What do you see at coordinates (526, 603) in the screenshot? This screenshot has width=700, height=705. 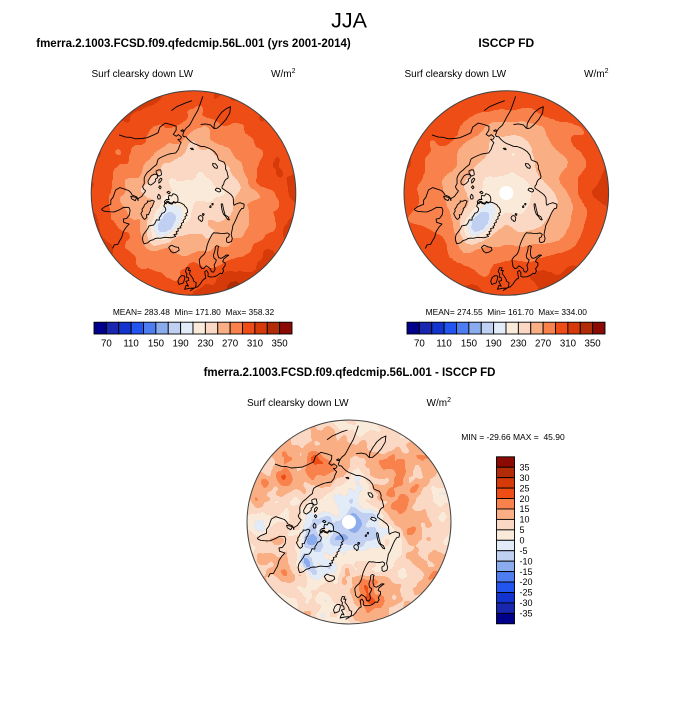 I see `svg-text: -30` at bounding box center [526, 603].